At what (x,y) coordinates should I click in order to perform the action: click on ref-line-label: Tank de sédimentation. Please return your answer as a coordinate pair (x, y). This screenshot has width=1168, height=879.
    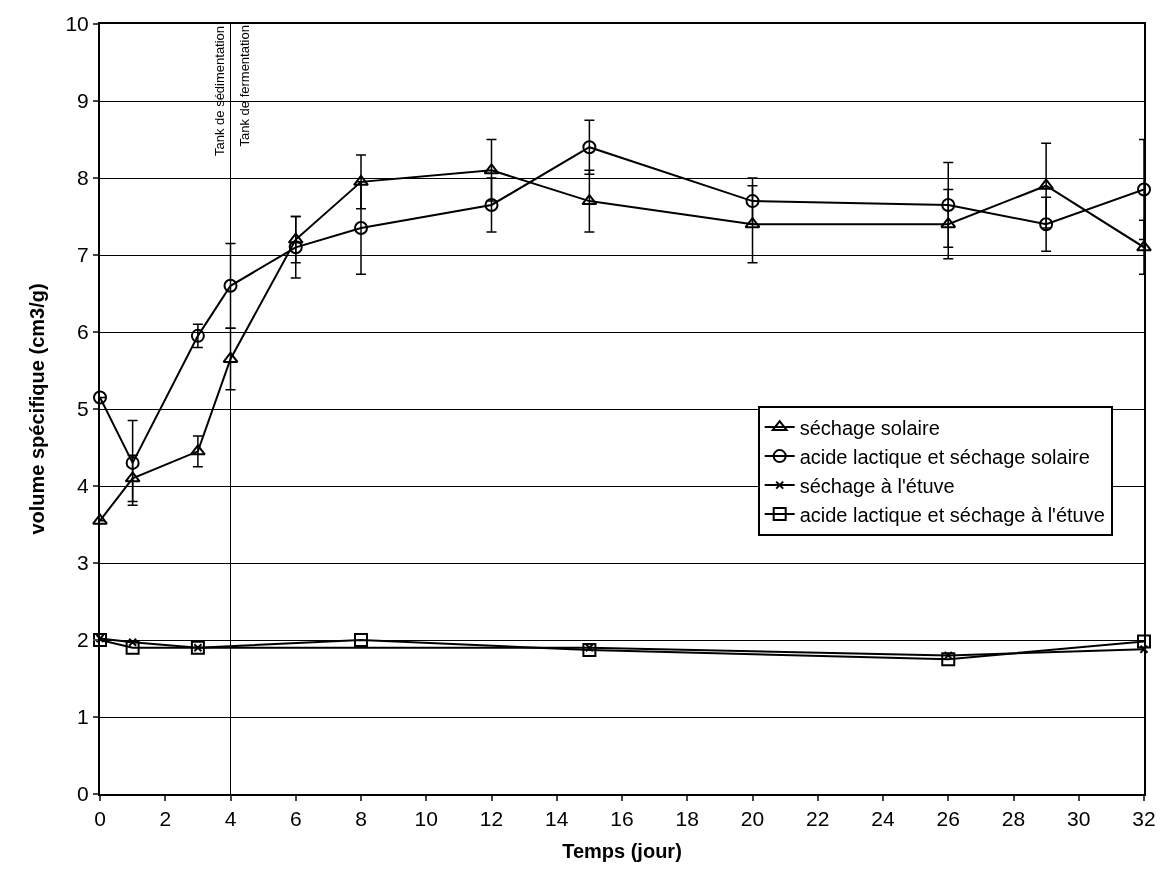
    Looking at the image, I should click on (219, 90).